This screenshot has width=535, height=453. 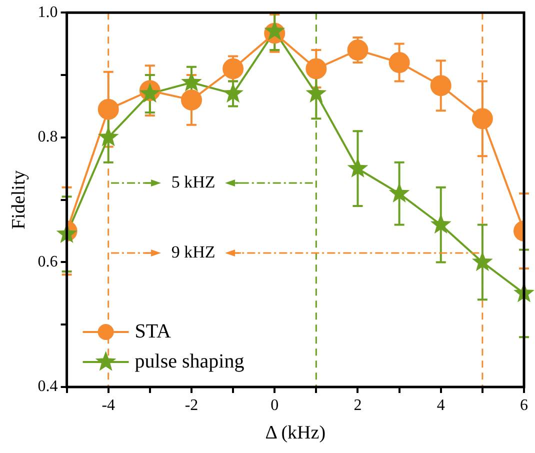 I want to click on y-tick-label: 0.8, so click(x=48, y=137).